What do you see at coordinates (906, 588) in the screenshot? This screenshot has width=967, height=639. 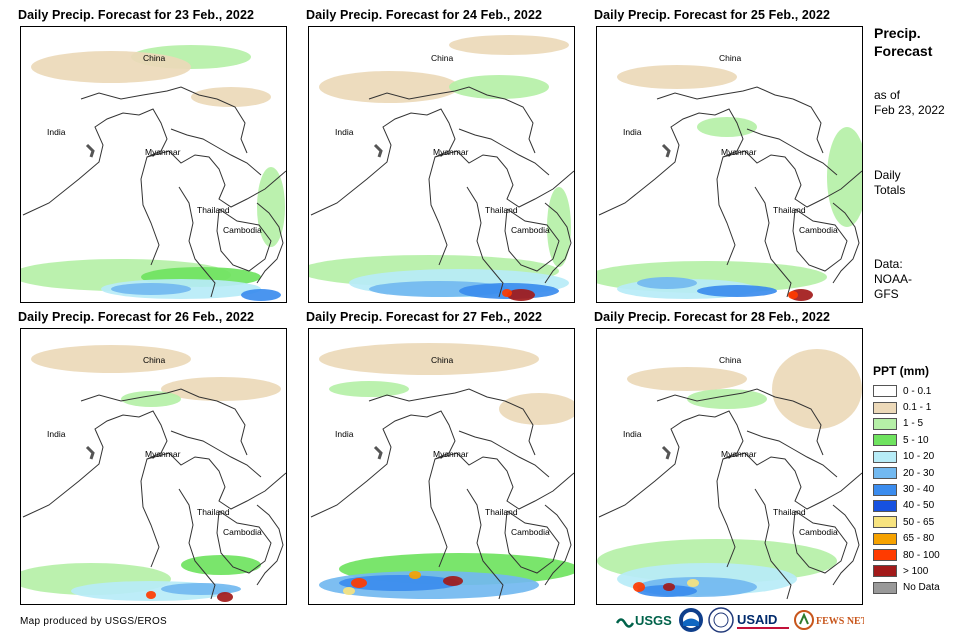 I see `legend-item: No Data` at bounding box center [906, 588].